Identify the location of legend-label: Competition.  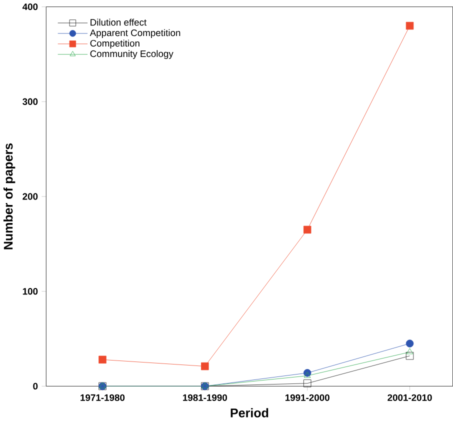
(115, 44).